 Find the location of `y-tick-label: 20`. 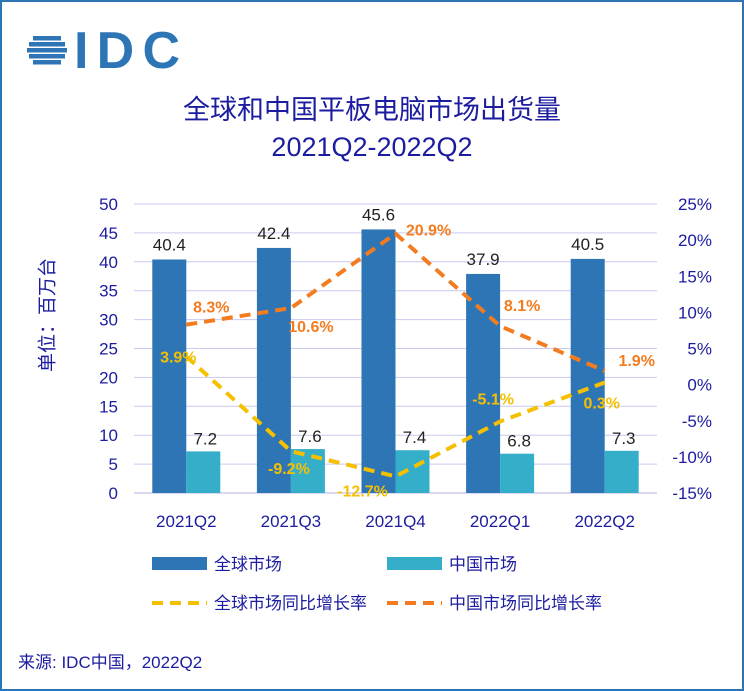

y-tick-label: 20 is located at coordinates (108, 377).